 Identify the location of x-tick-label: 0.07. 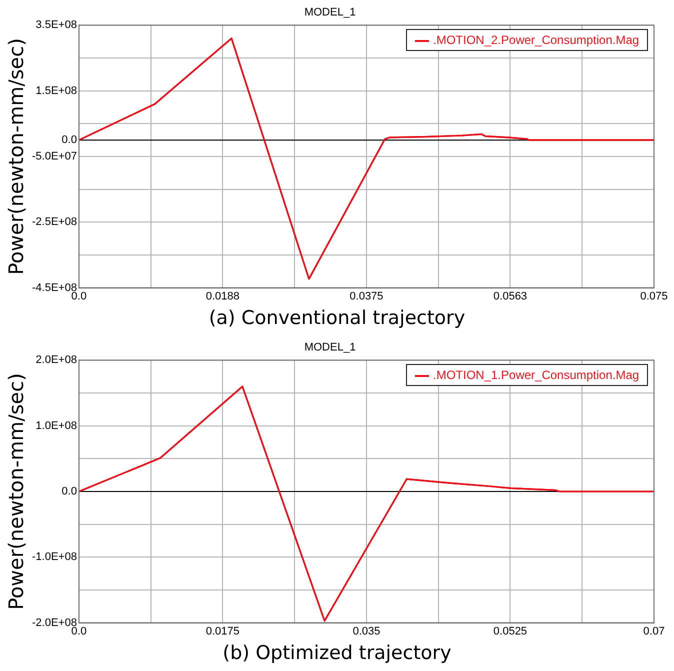
(654, 631).